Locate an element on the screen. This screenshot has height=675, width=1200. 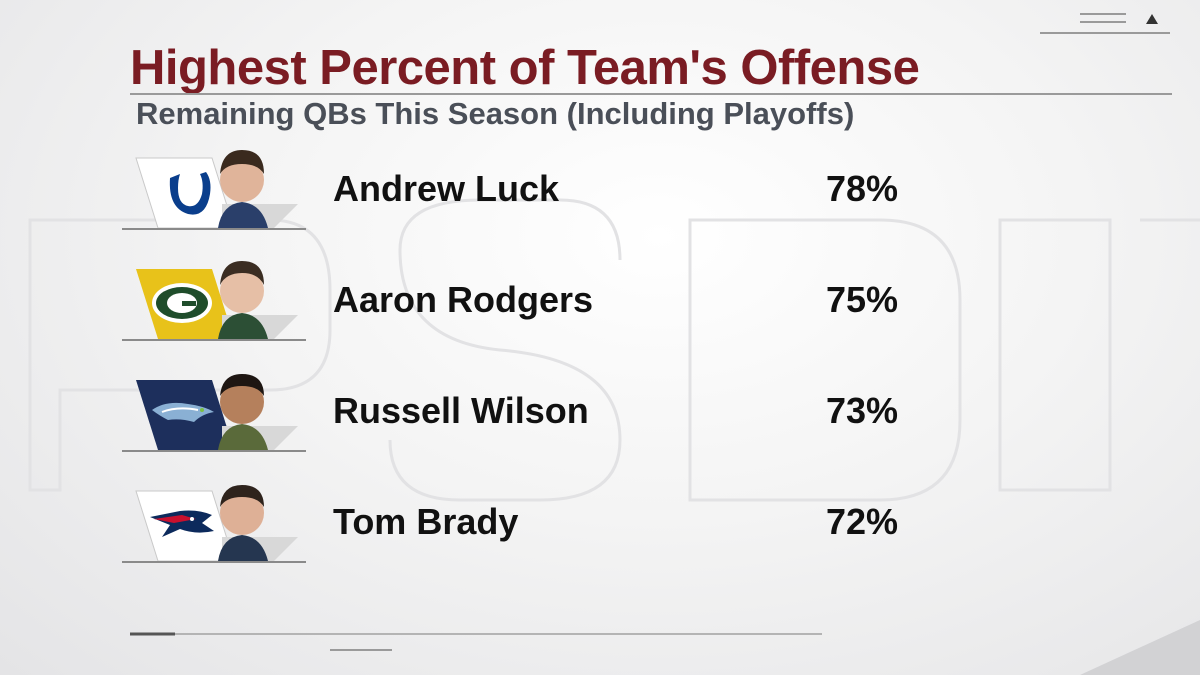
player-row: Andrew Luck 78% is located at coordinates (600, 194).